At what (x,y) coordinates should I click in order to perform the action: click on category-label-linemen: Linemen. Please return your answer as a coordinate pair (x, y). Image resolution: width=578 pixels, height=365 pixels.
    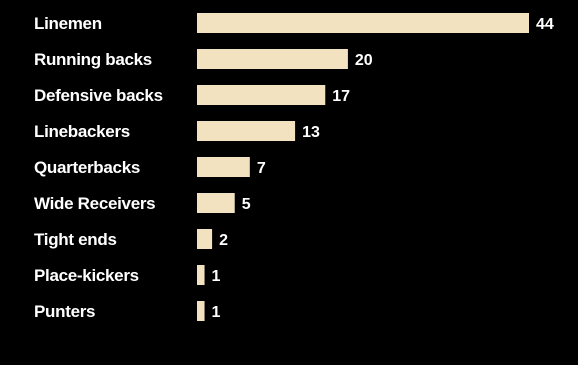
    Looking at the image, I should click on (68, 23).